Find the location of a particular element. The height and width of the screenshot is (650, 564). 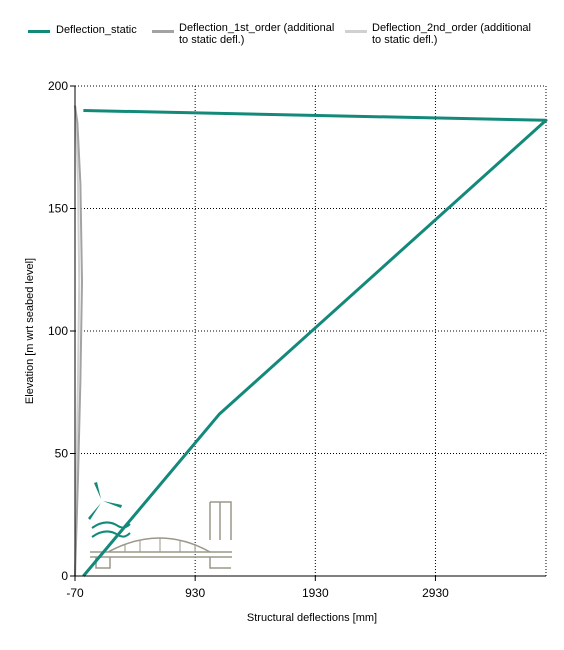

legend-label-static: Deflection_static is located at coordinates (96, 30).